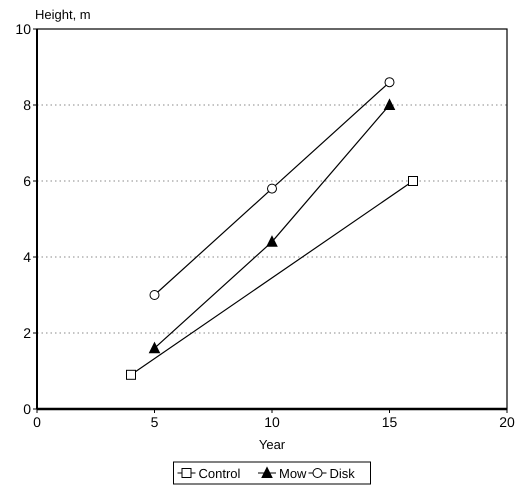 The image size is (527, 503). I want to click on y-tick-label: 4, so click(27, 257).